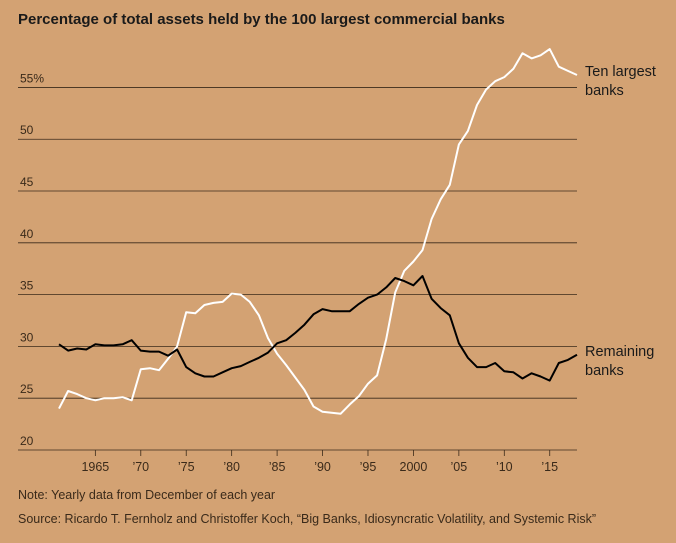 The image size is (676, 543). Describe the element at coordinates (27, 337) in the screenshot. I see `y-tick-label: 30` at that location.